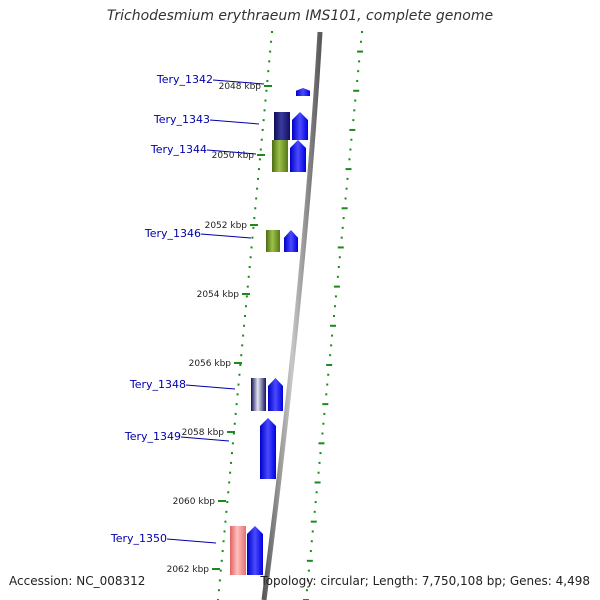 The height and width of the screenshot is (600, 600). Describe the element at coordinates (157, 384) in the screenshot. I see `gene-label: Tery_1348` at that location.